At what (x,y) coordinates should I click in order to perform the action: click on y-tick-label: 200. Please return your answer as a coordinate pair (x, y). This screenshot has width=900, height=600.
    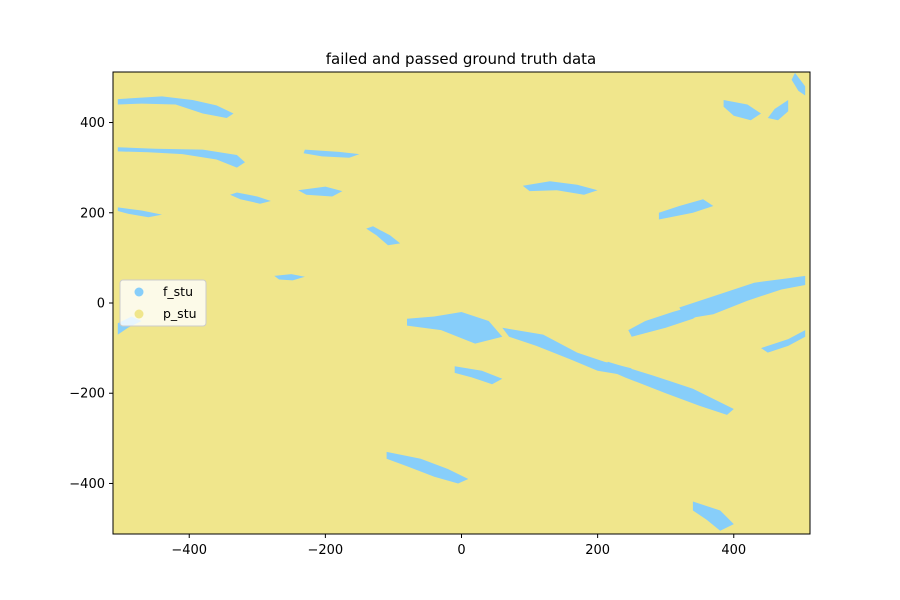
    Looking at the image, I should click on (92, 213).